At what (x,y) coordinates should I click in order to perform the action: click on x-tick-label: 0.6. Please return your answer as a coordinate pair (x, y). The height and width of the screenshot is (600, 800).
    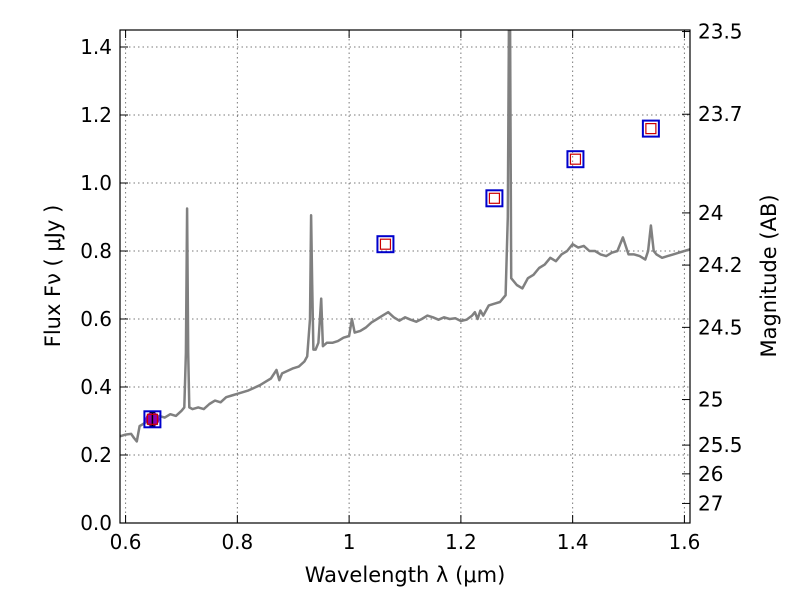
    Looking at the image, I should click on (126, 542).